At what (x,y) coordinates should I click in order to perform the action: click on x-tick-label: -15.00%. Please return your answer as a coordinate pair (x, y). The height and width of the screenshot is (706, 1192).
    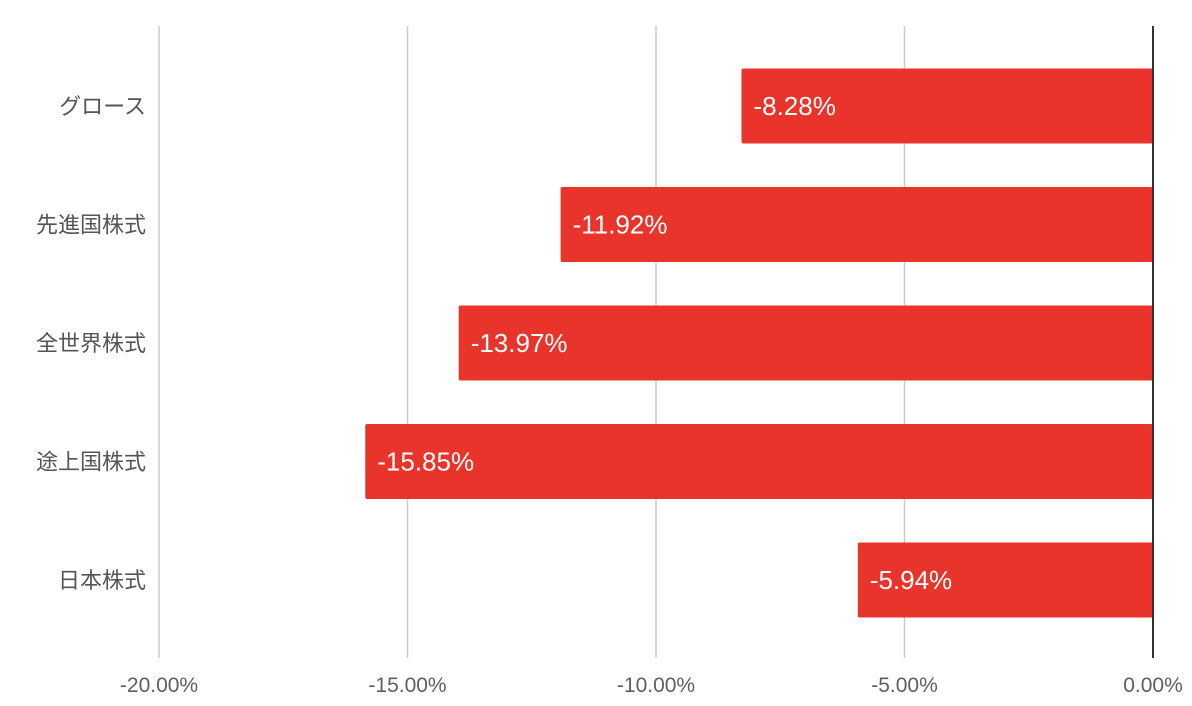
    Looking at the image, I should click on (407, 685).